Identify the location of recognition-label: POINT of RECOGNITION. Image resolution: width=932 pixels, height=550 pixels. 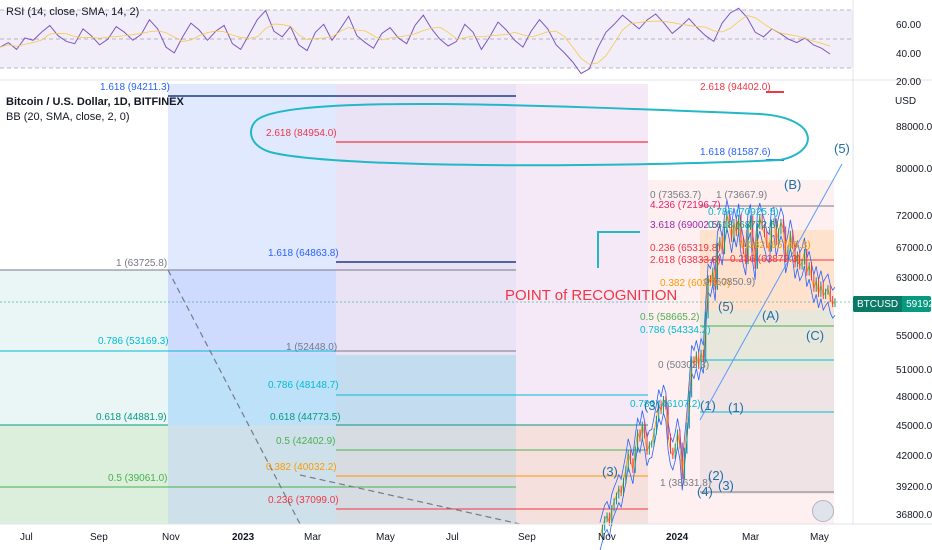
(591, 295).